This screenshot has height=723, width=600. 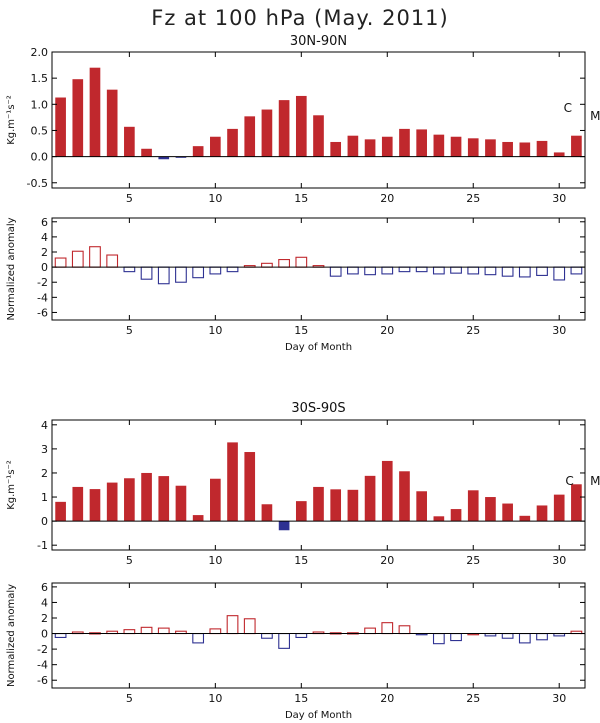 What do you see at coordinates (318, 408) in the screenshot?
I see `sh-flux-title: 30S-90S` at bounding box center [318, 408].